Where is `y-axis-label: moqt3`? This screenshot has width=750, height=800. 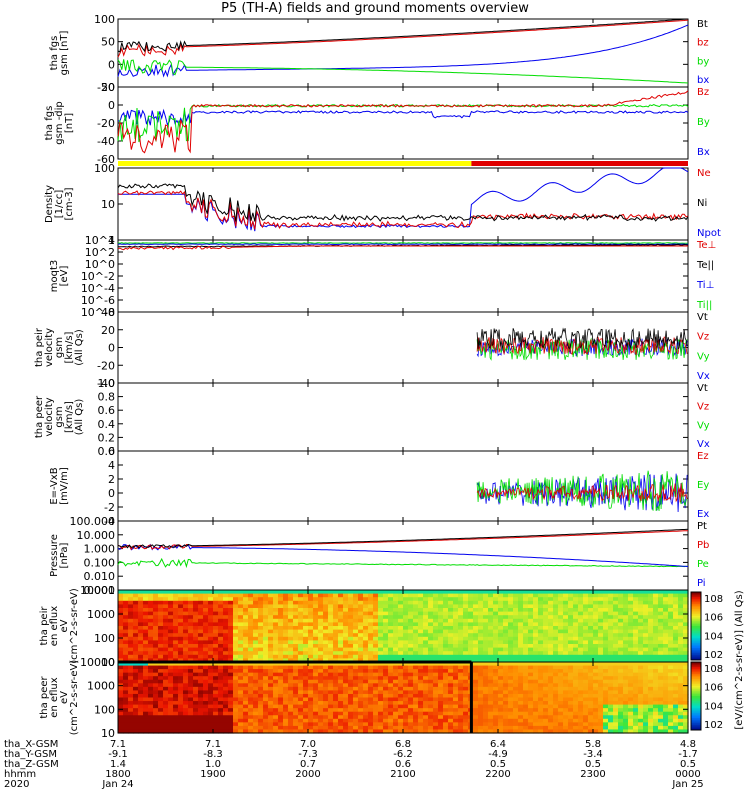 y-axis-label: moqt3 is located at coordinates (54, 276).